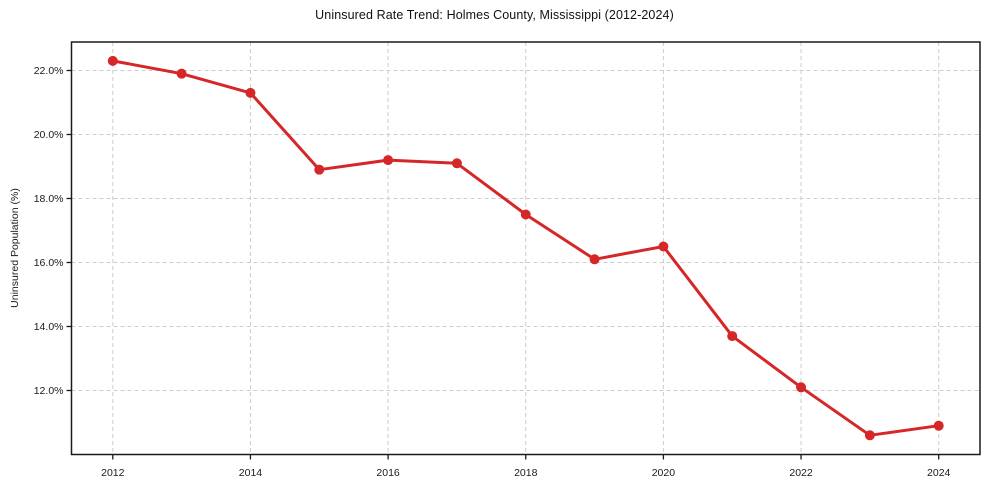 The height and width of the screenshot is (490, 989). What do you see at coordinates (49, 327) in the screenshot?
I see `y-tick-label: 14.0%` at bounding box center [49, 327].